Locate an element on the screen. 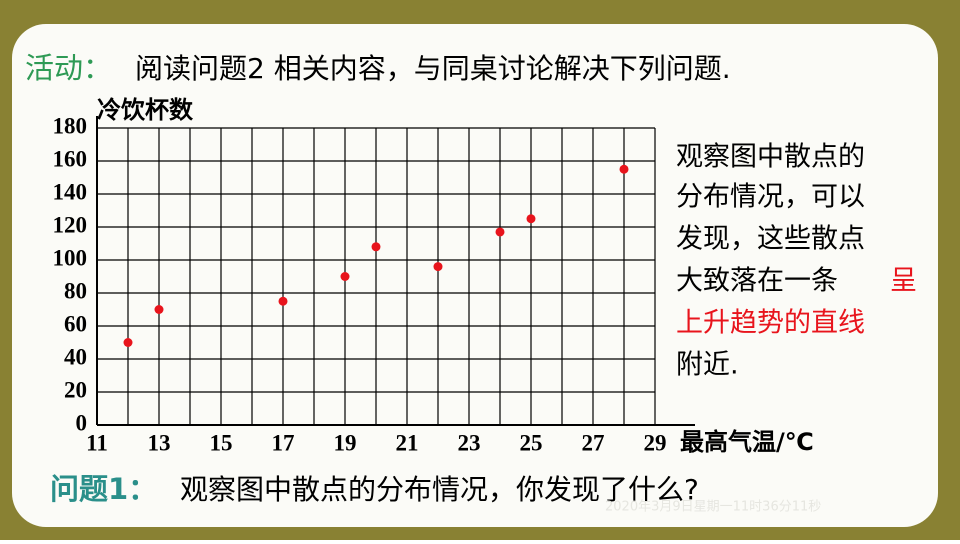  observation-line: 观察图中散点的 is located at coordinates (770, 157).